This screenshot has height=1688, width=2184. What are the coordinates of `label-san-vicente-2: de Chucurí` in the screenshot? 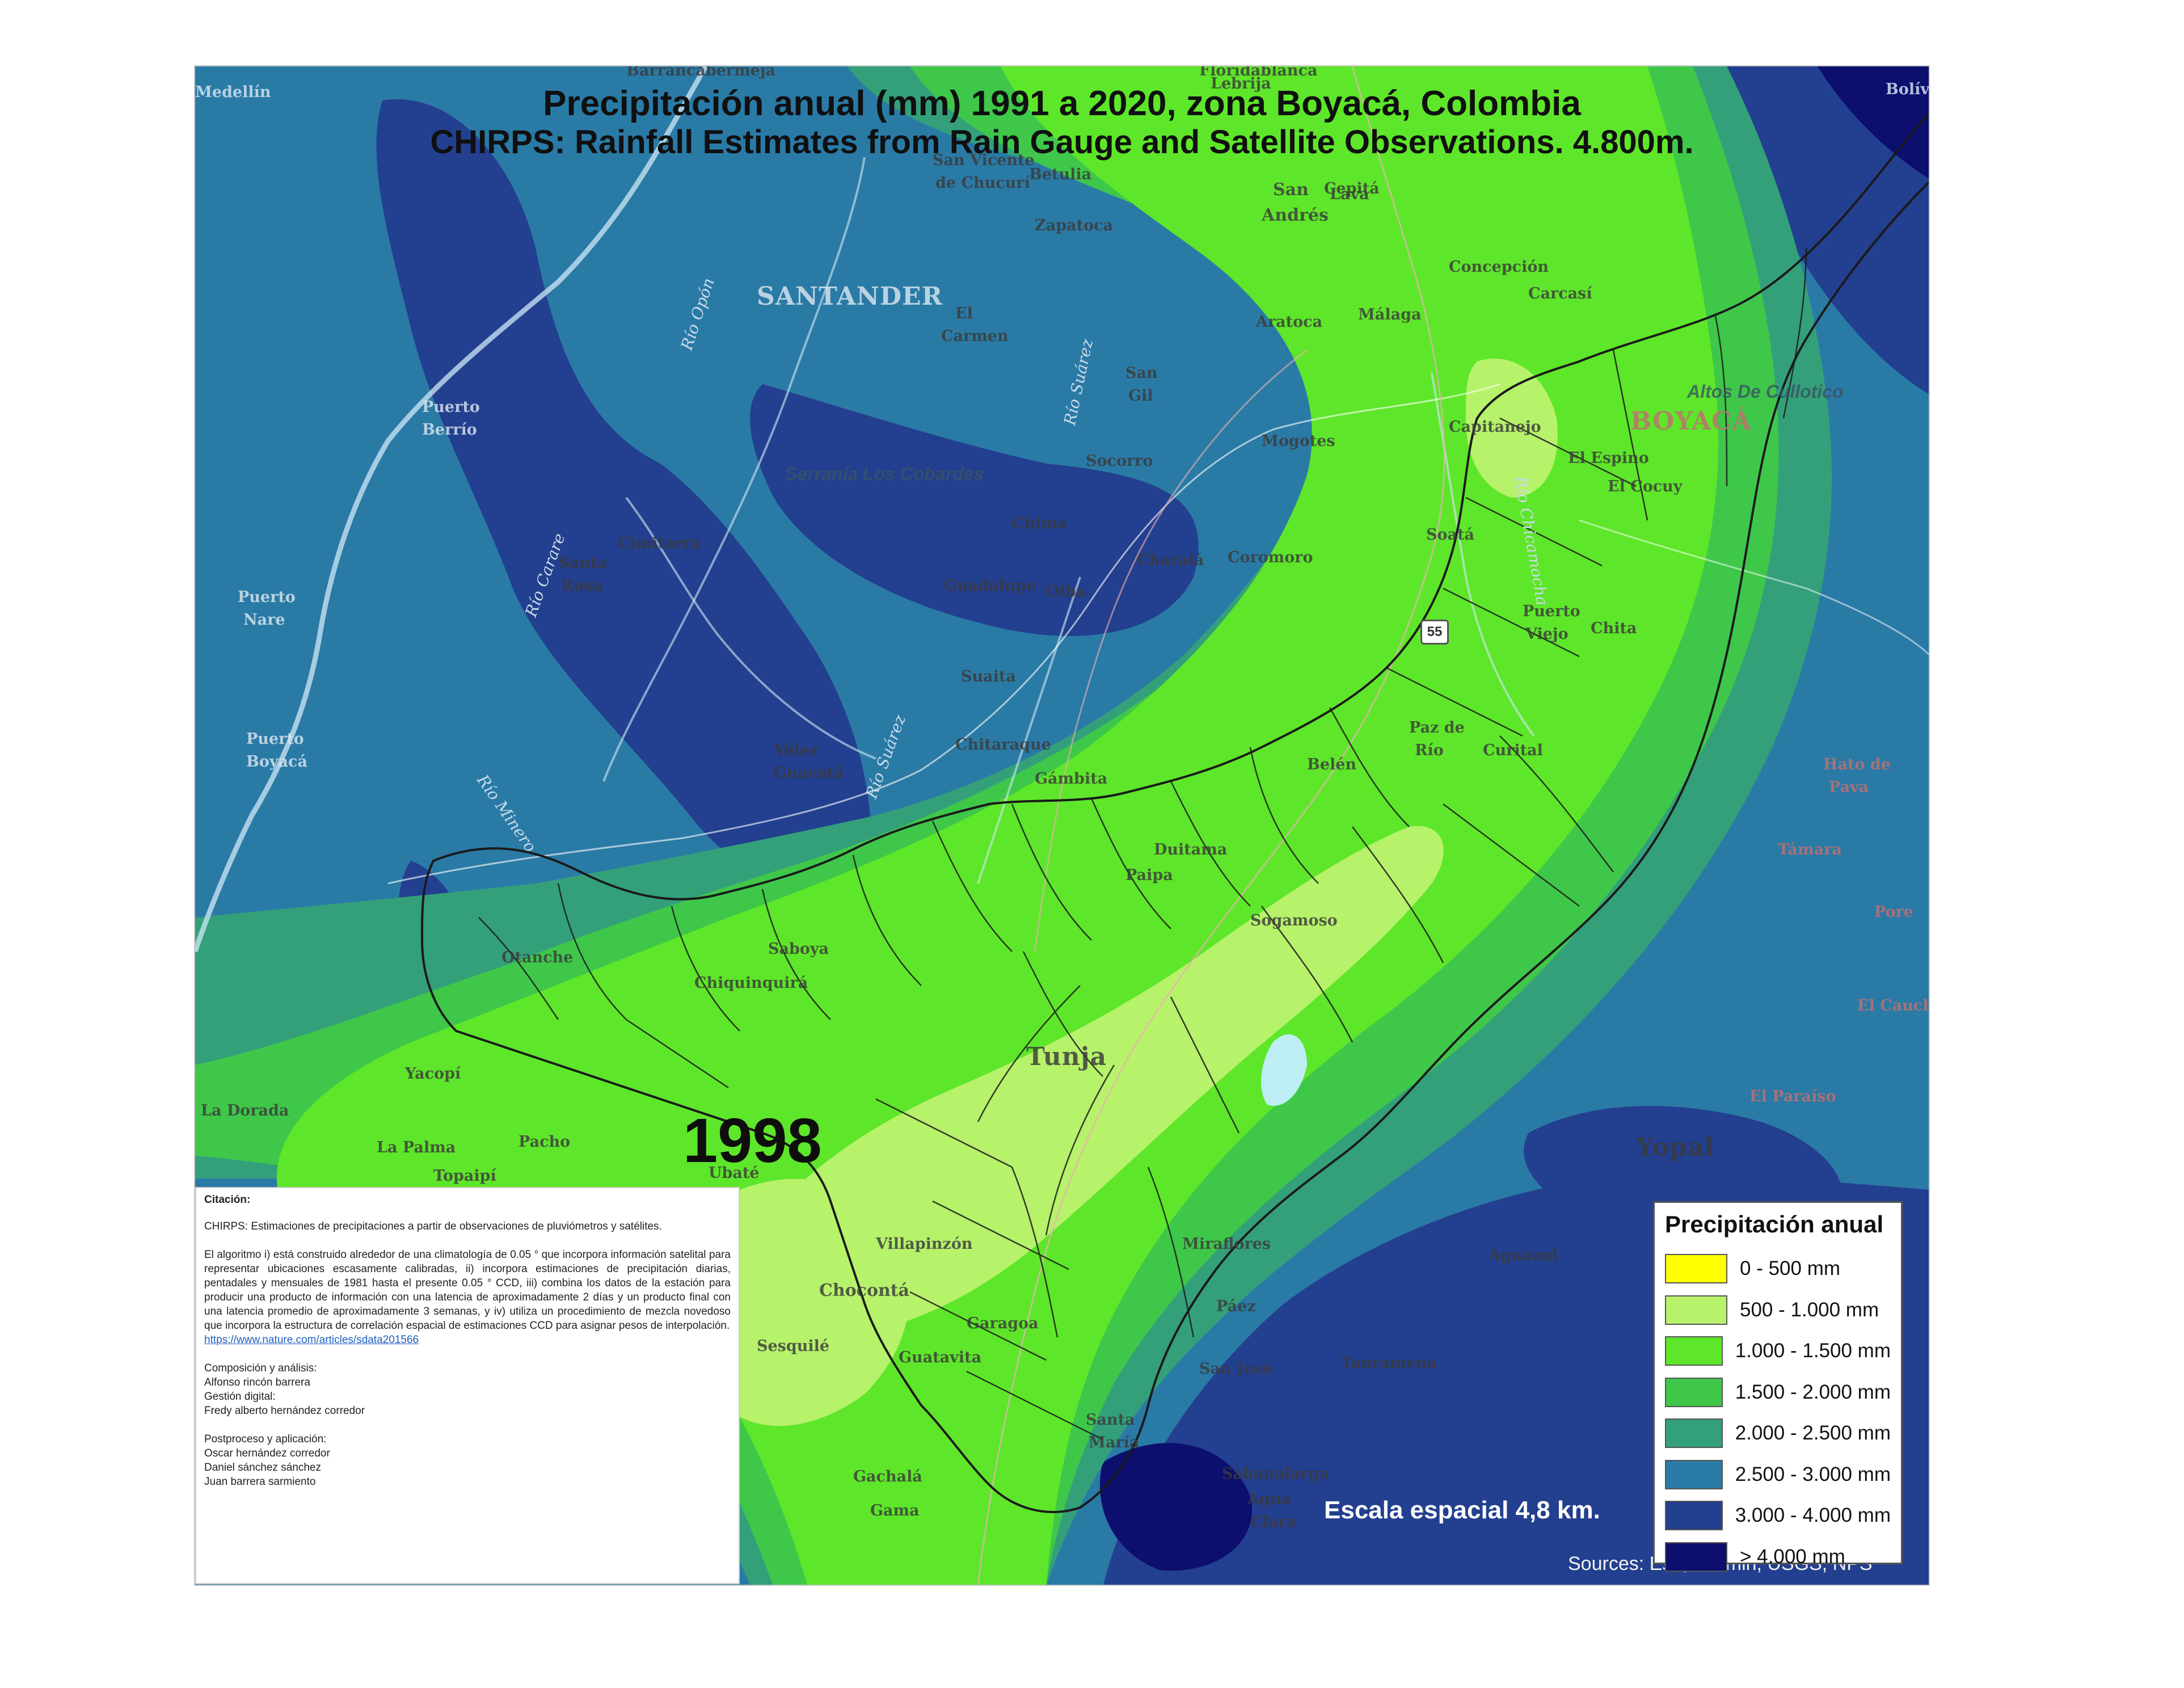 It's located at (982, 183).